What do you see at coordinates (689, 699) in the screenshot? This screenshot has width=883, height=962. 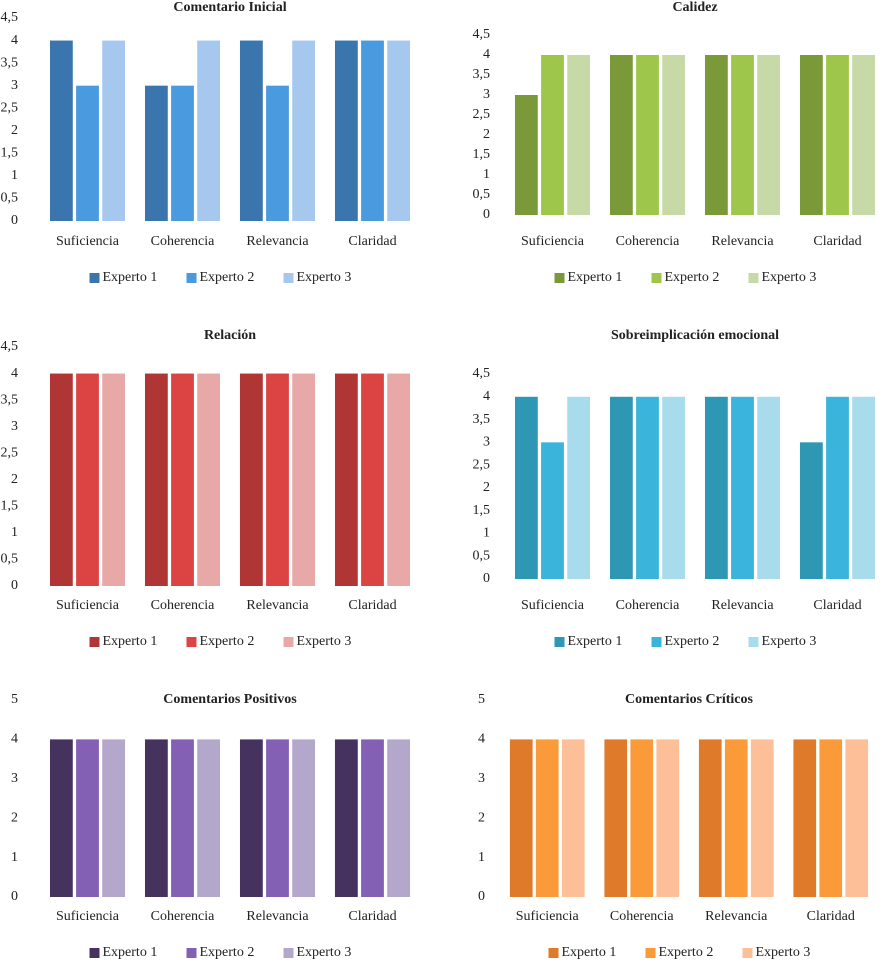 I see `chart-title: Comentarios Críticos` at bounding box center [689, 699].